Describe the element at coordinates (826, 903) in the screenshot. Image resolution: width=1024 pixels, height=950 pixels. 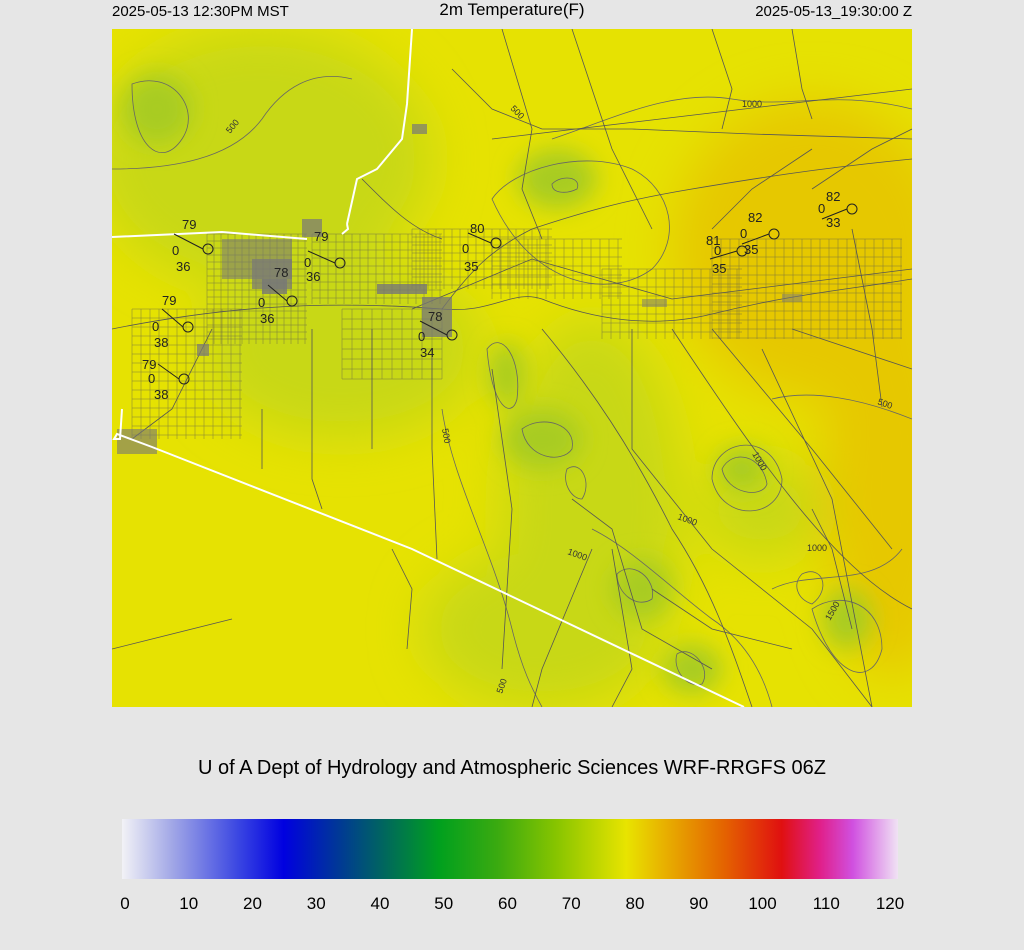
I see `colorbar-tick-label: 110` at that location.